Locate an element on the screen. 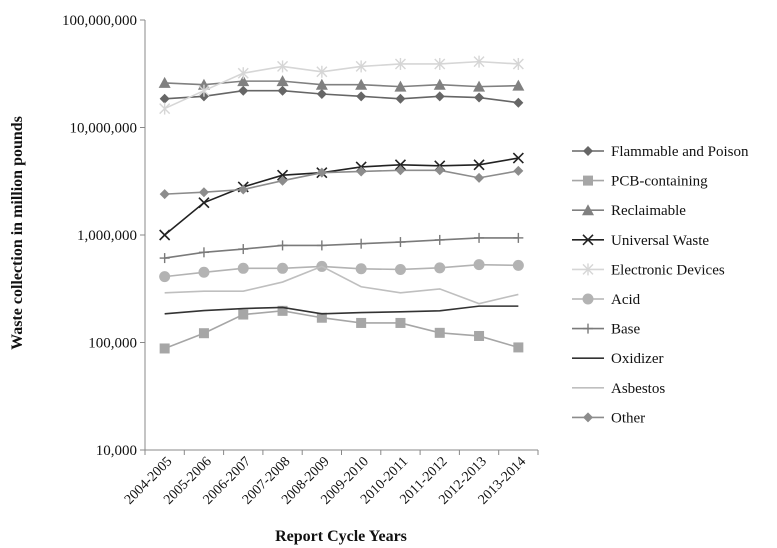 This screenshot has width=777, height=548. data-point-legend-base is located at coordinates (588, 328).